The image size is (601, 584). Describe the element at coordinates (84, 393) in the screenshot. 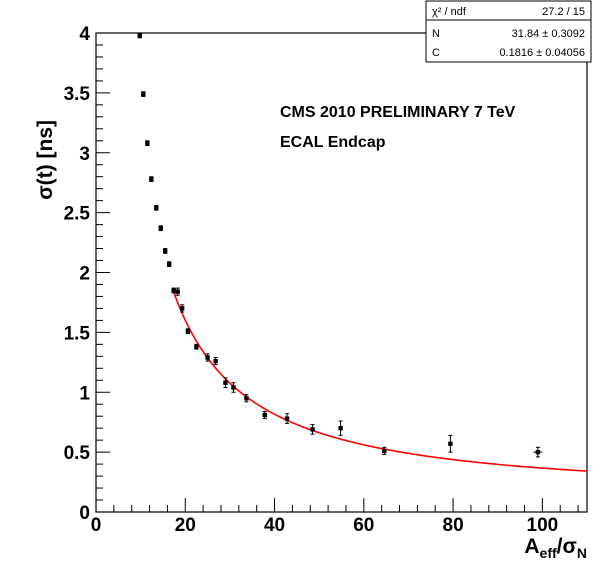

I see `y-tick-label: 1` at that location.